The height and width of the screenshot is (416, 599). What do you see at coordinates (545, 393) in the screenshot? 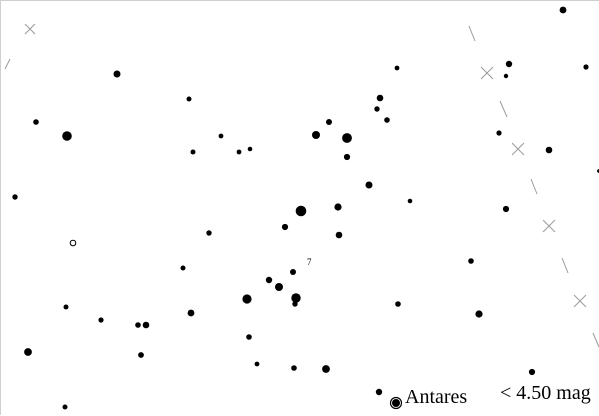
I see `magnitude-limit-label: < 4.50 mag` at bounding box center [545, 393].